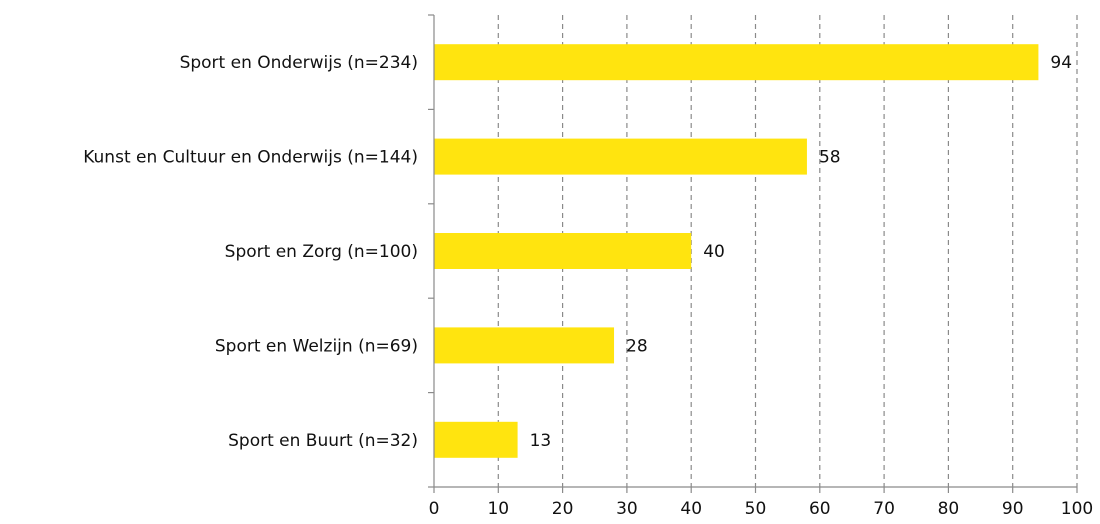 The image size is (1100, 524). Describe the element at coordinates (434, 509) in the screenshot. I see `x-tick-label: 0` at that location.